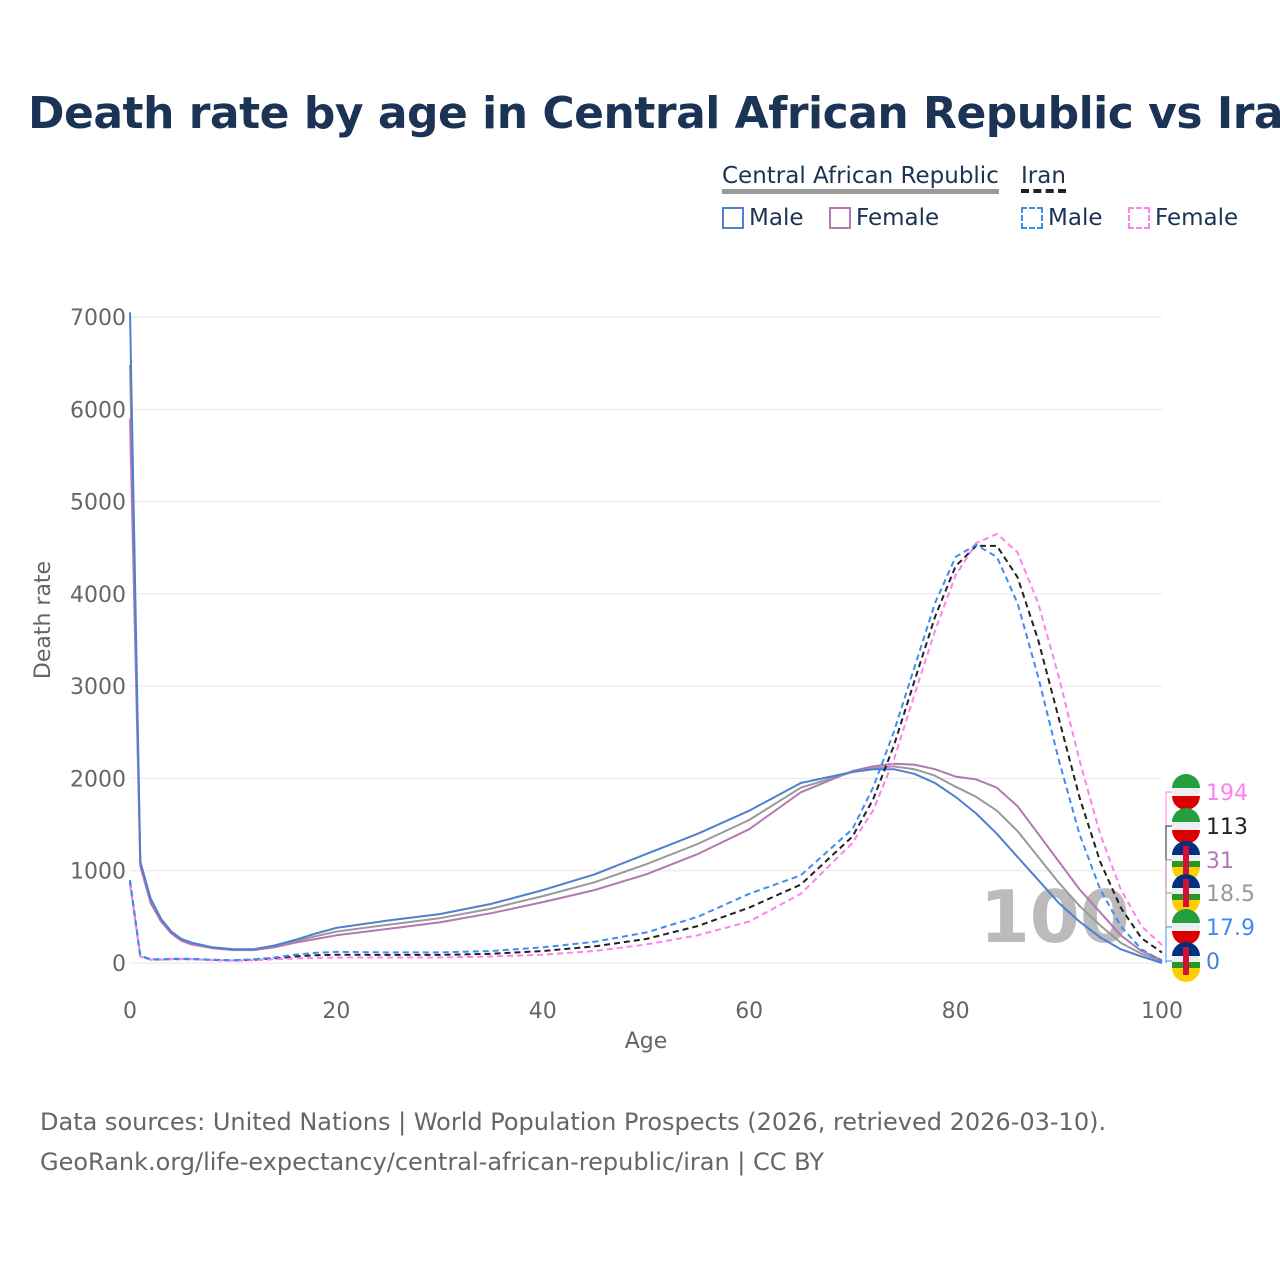  I want to click on end-value-label: 17.9, so click(1230, 928).